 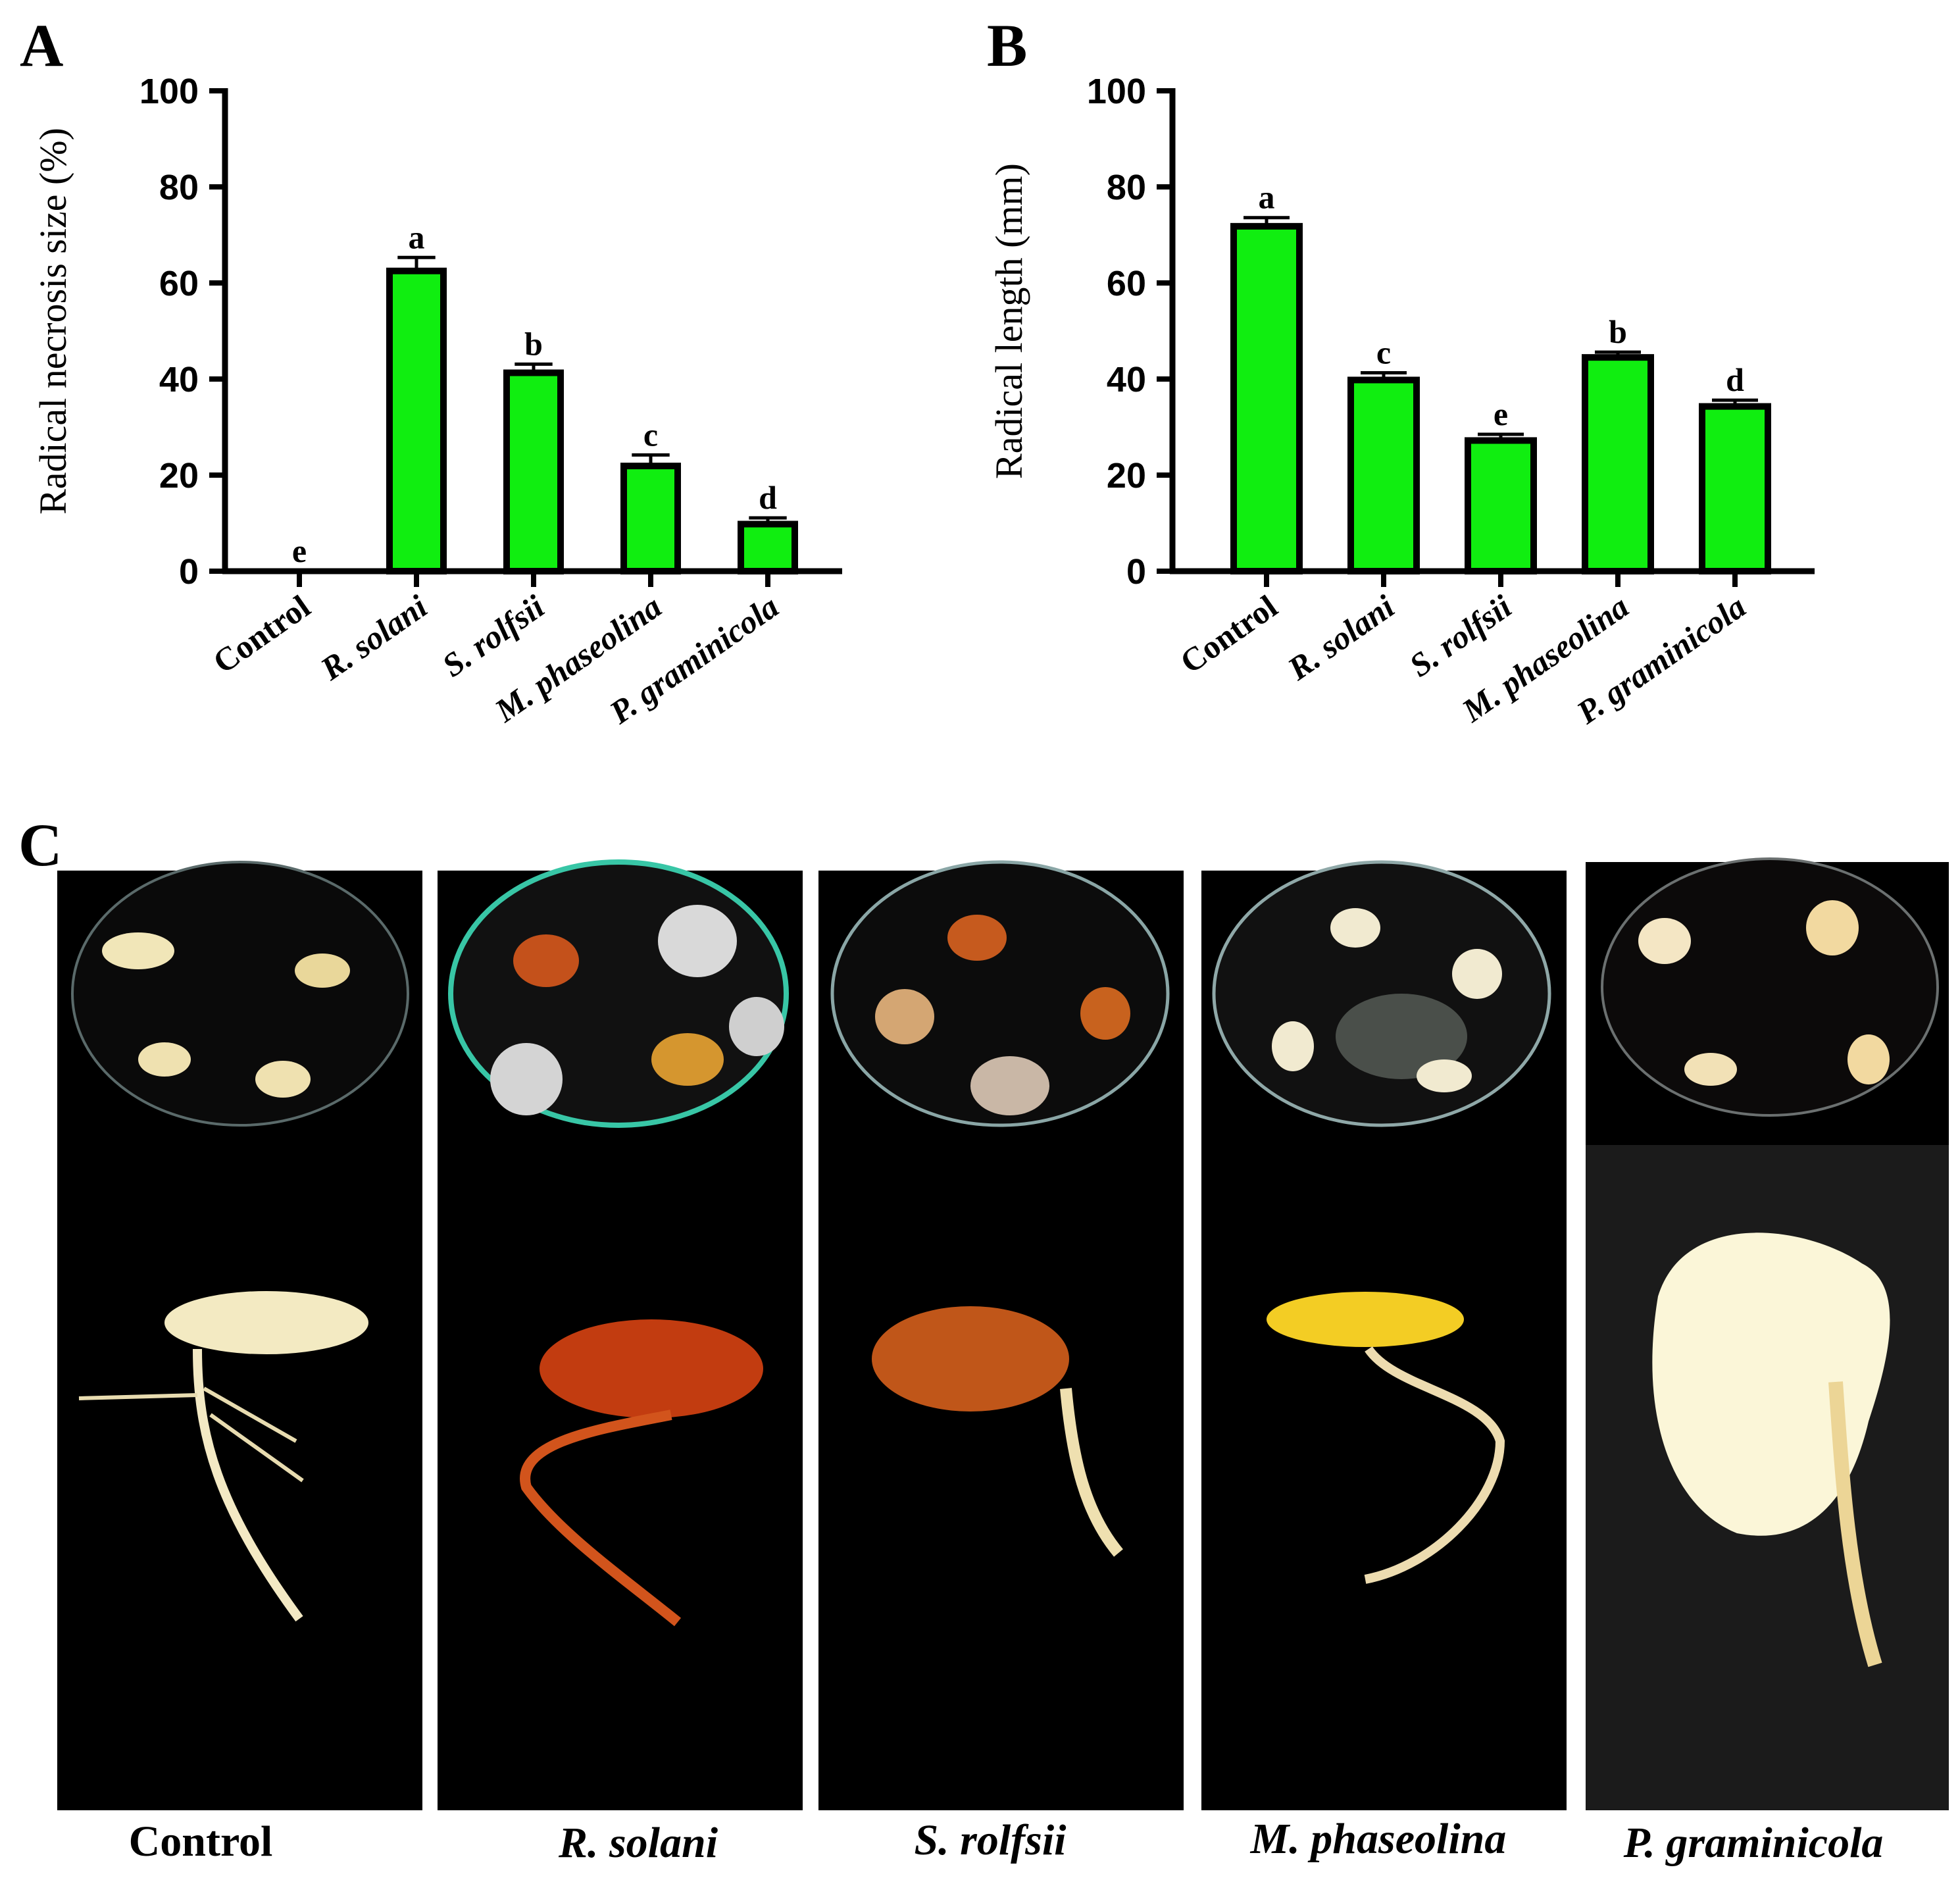 I want to click on photo-p-graminicola, so click(x=1767, y=1334).